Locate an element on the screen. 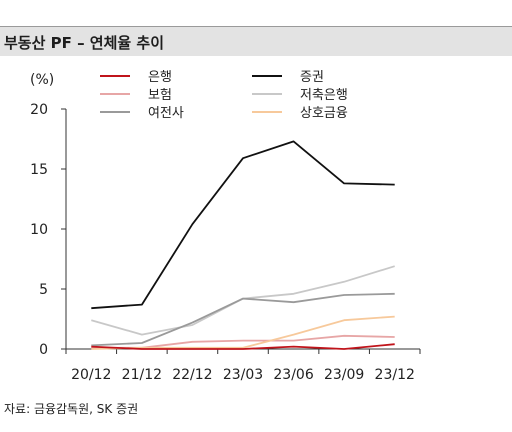 The height and width of the screenshot is (432, 512). title-bar: 부동산 PF – 연체율 추이 is located at coordinates (256, 41).